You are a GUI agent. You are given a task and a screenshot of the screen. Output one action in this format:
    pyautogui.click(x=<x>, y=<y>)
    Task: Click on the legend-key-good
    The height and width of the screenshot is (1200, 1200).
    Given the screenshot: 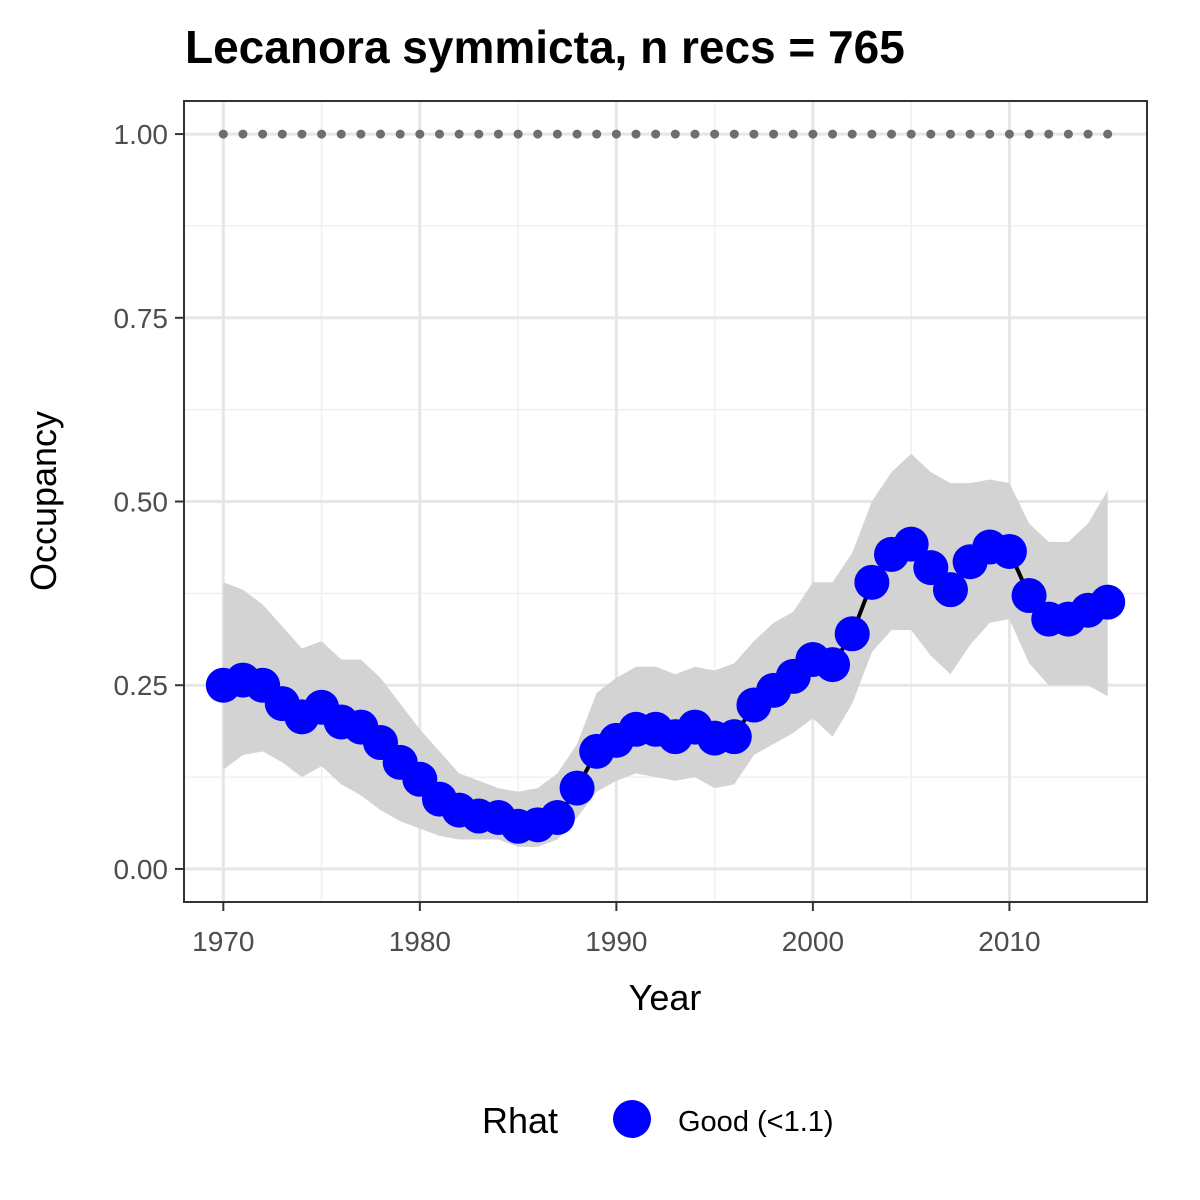 What is the action you would take?
    pyautogui.click(x=632, y=1119)
    